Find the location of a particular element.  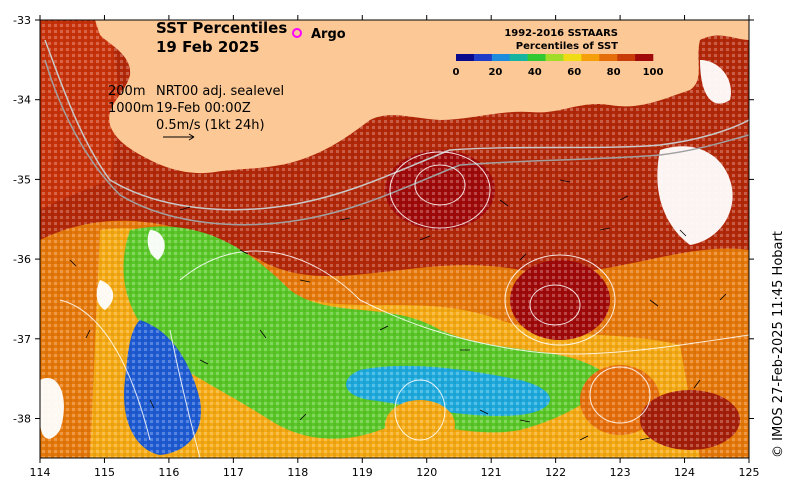

legend-depth-200: 200m is located at coordinates (126, 91).